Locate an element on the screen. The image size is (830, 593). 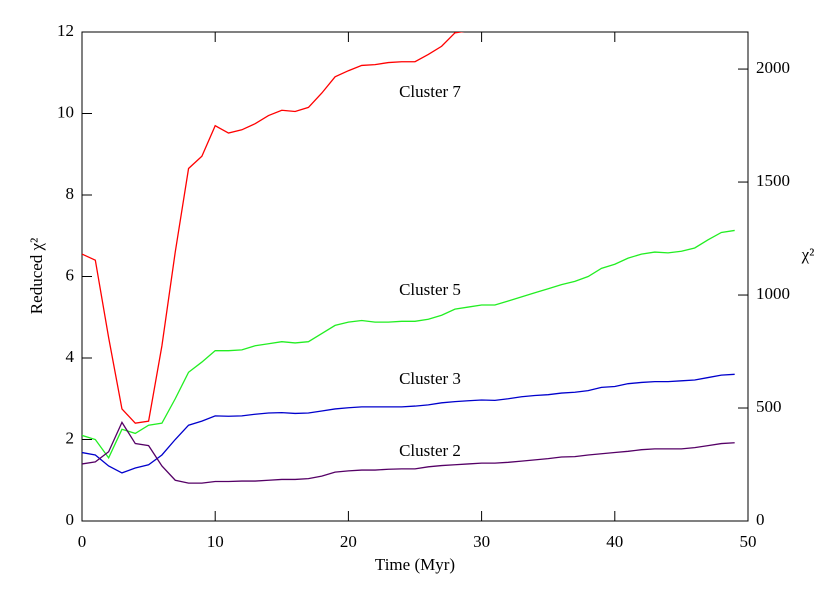
x-axis-label: Time (Myr) is located at coordinates (415, 564).